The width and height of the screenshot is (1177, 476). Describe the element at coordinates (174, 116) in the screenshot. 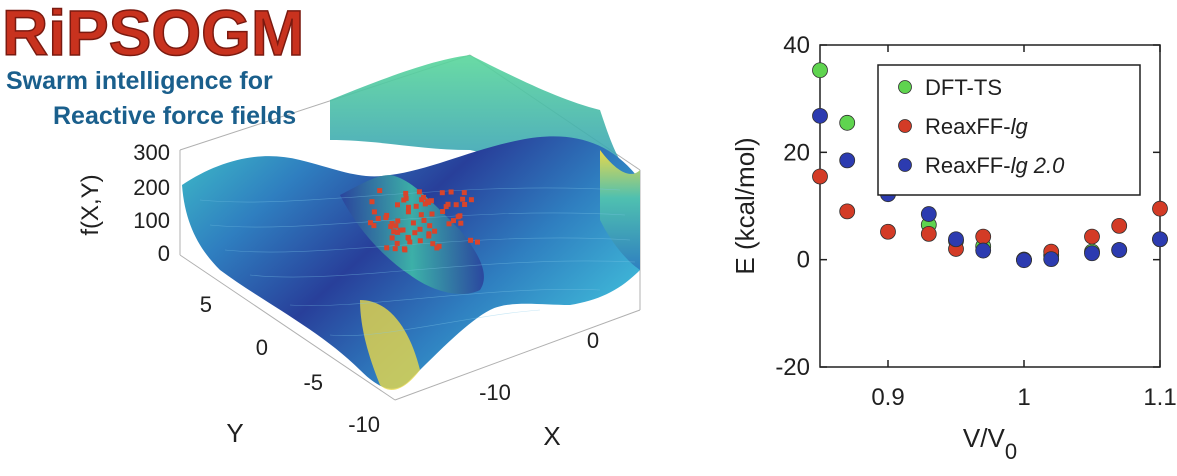

I see `banner-subtitle-line2: Reactive force fields` at that location.